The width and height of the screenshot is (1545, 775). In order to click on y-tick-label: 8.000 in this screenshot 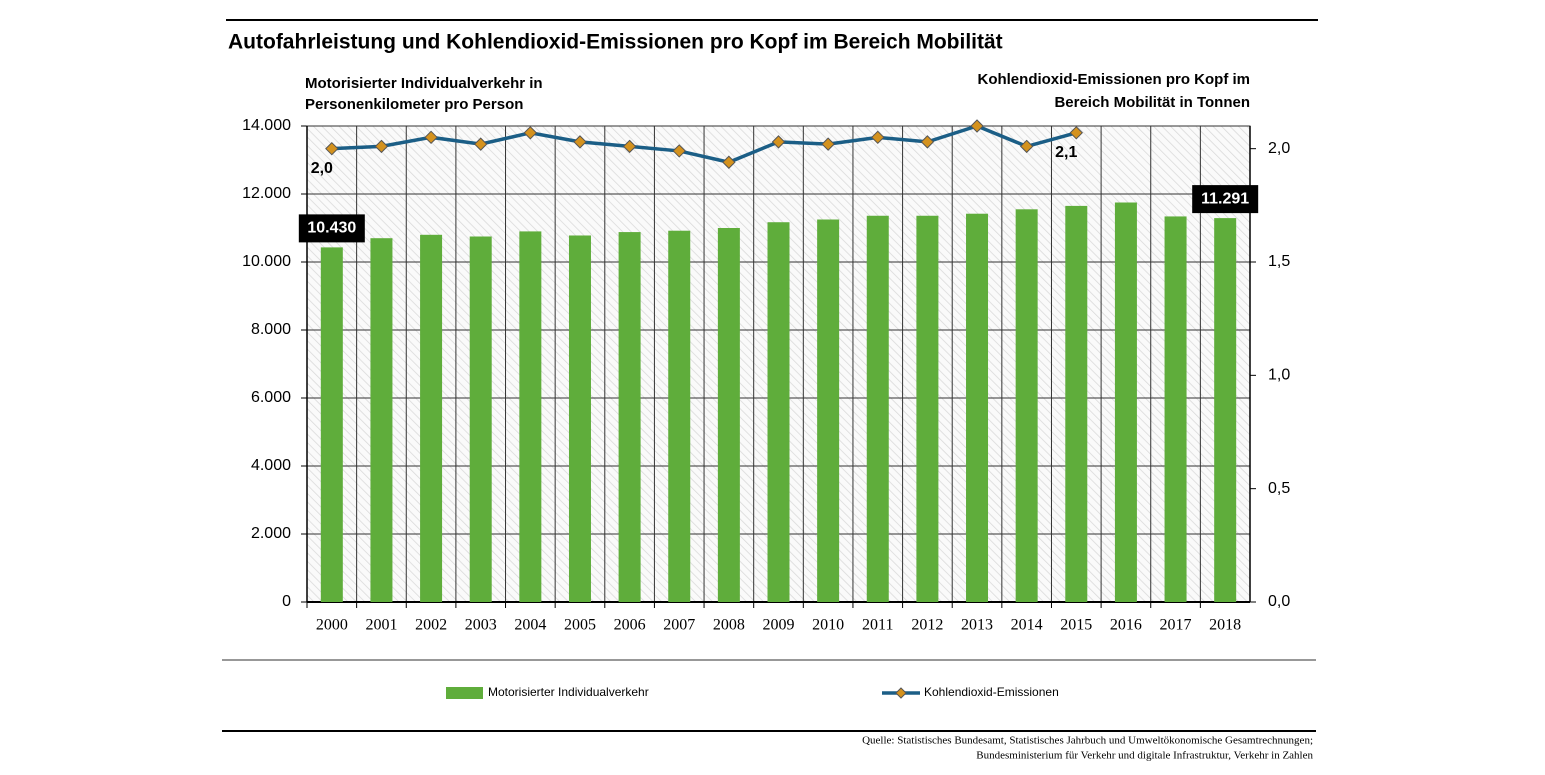, I will do `click(271, 329)`.